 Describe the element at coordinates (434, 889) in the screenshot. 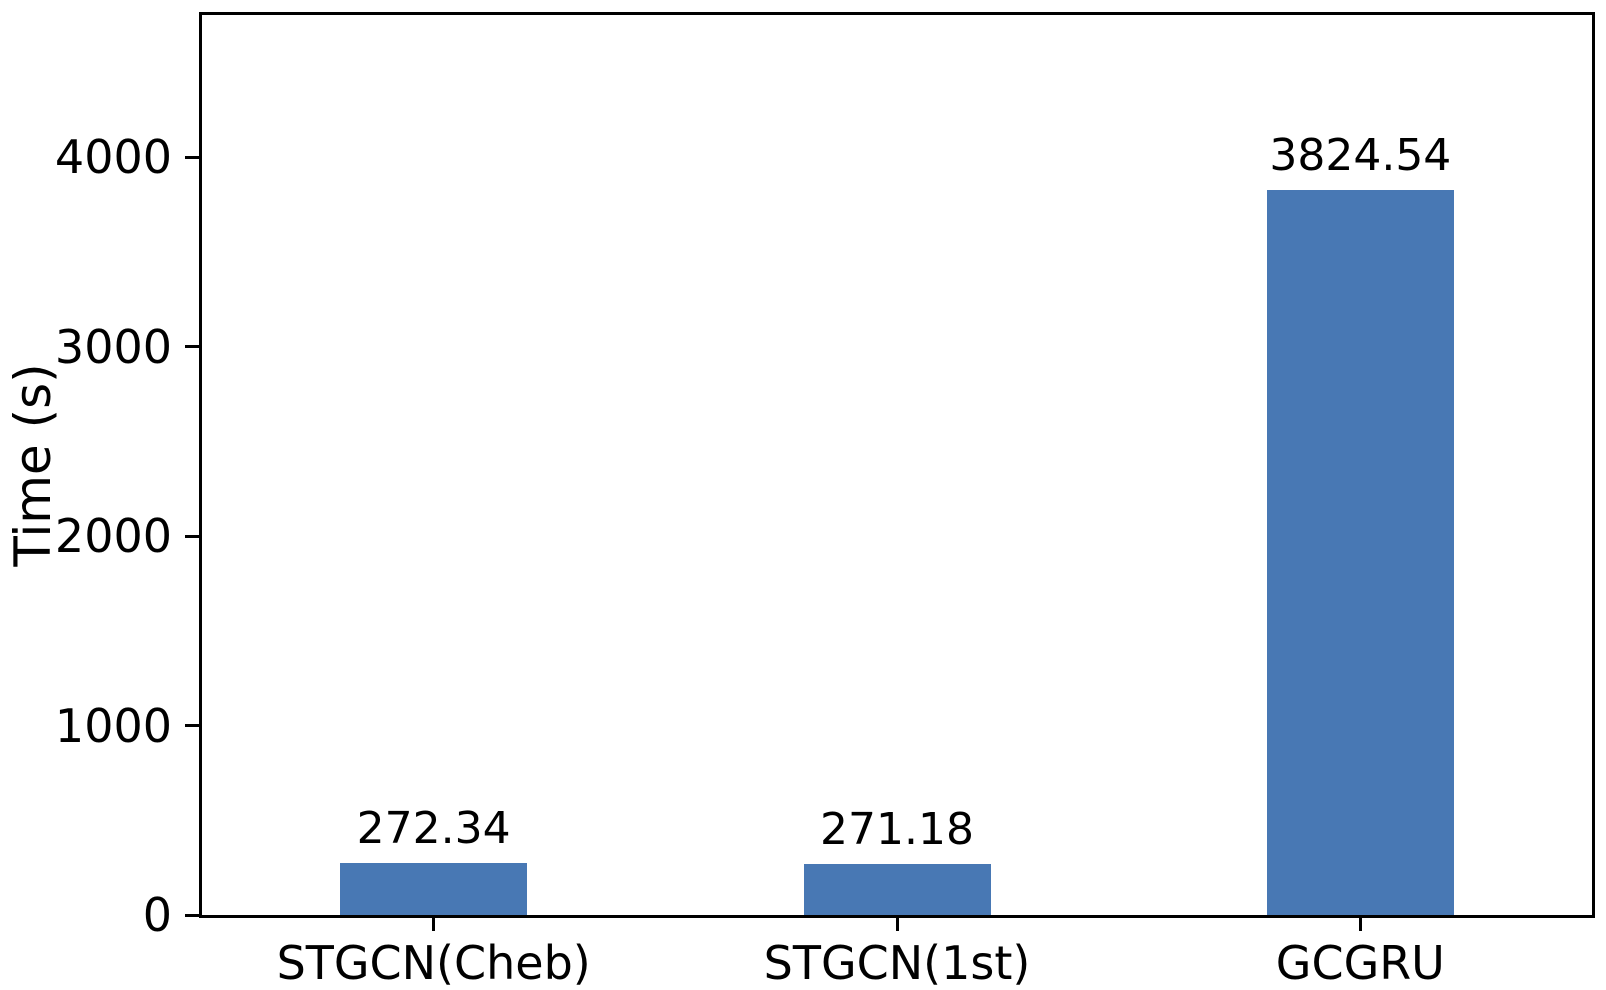

I see `bar-STGCN(Cheb)` at that location.